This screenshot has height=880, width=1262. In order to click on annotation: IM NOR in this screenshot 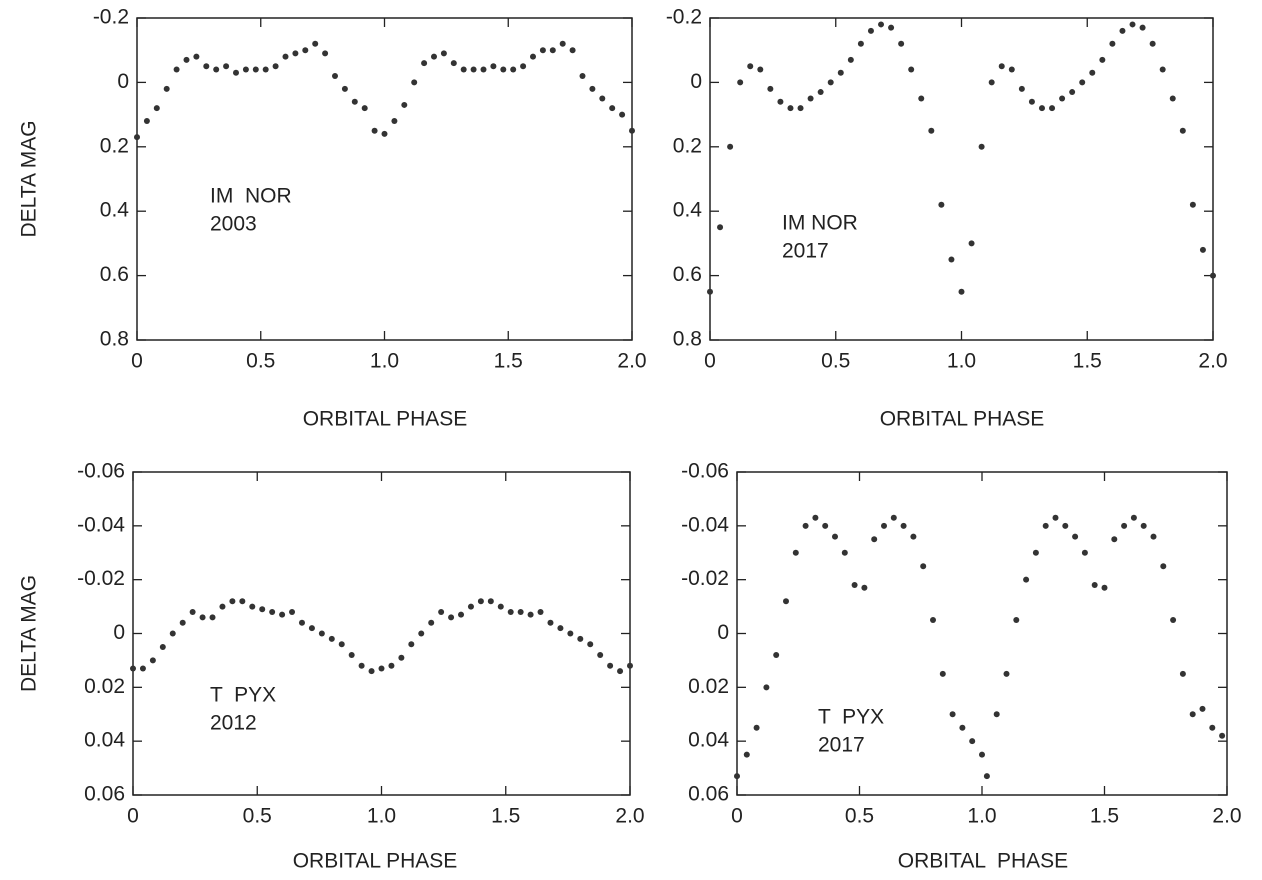, I will do `click(251, 196)`.